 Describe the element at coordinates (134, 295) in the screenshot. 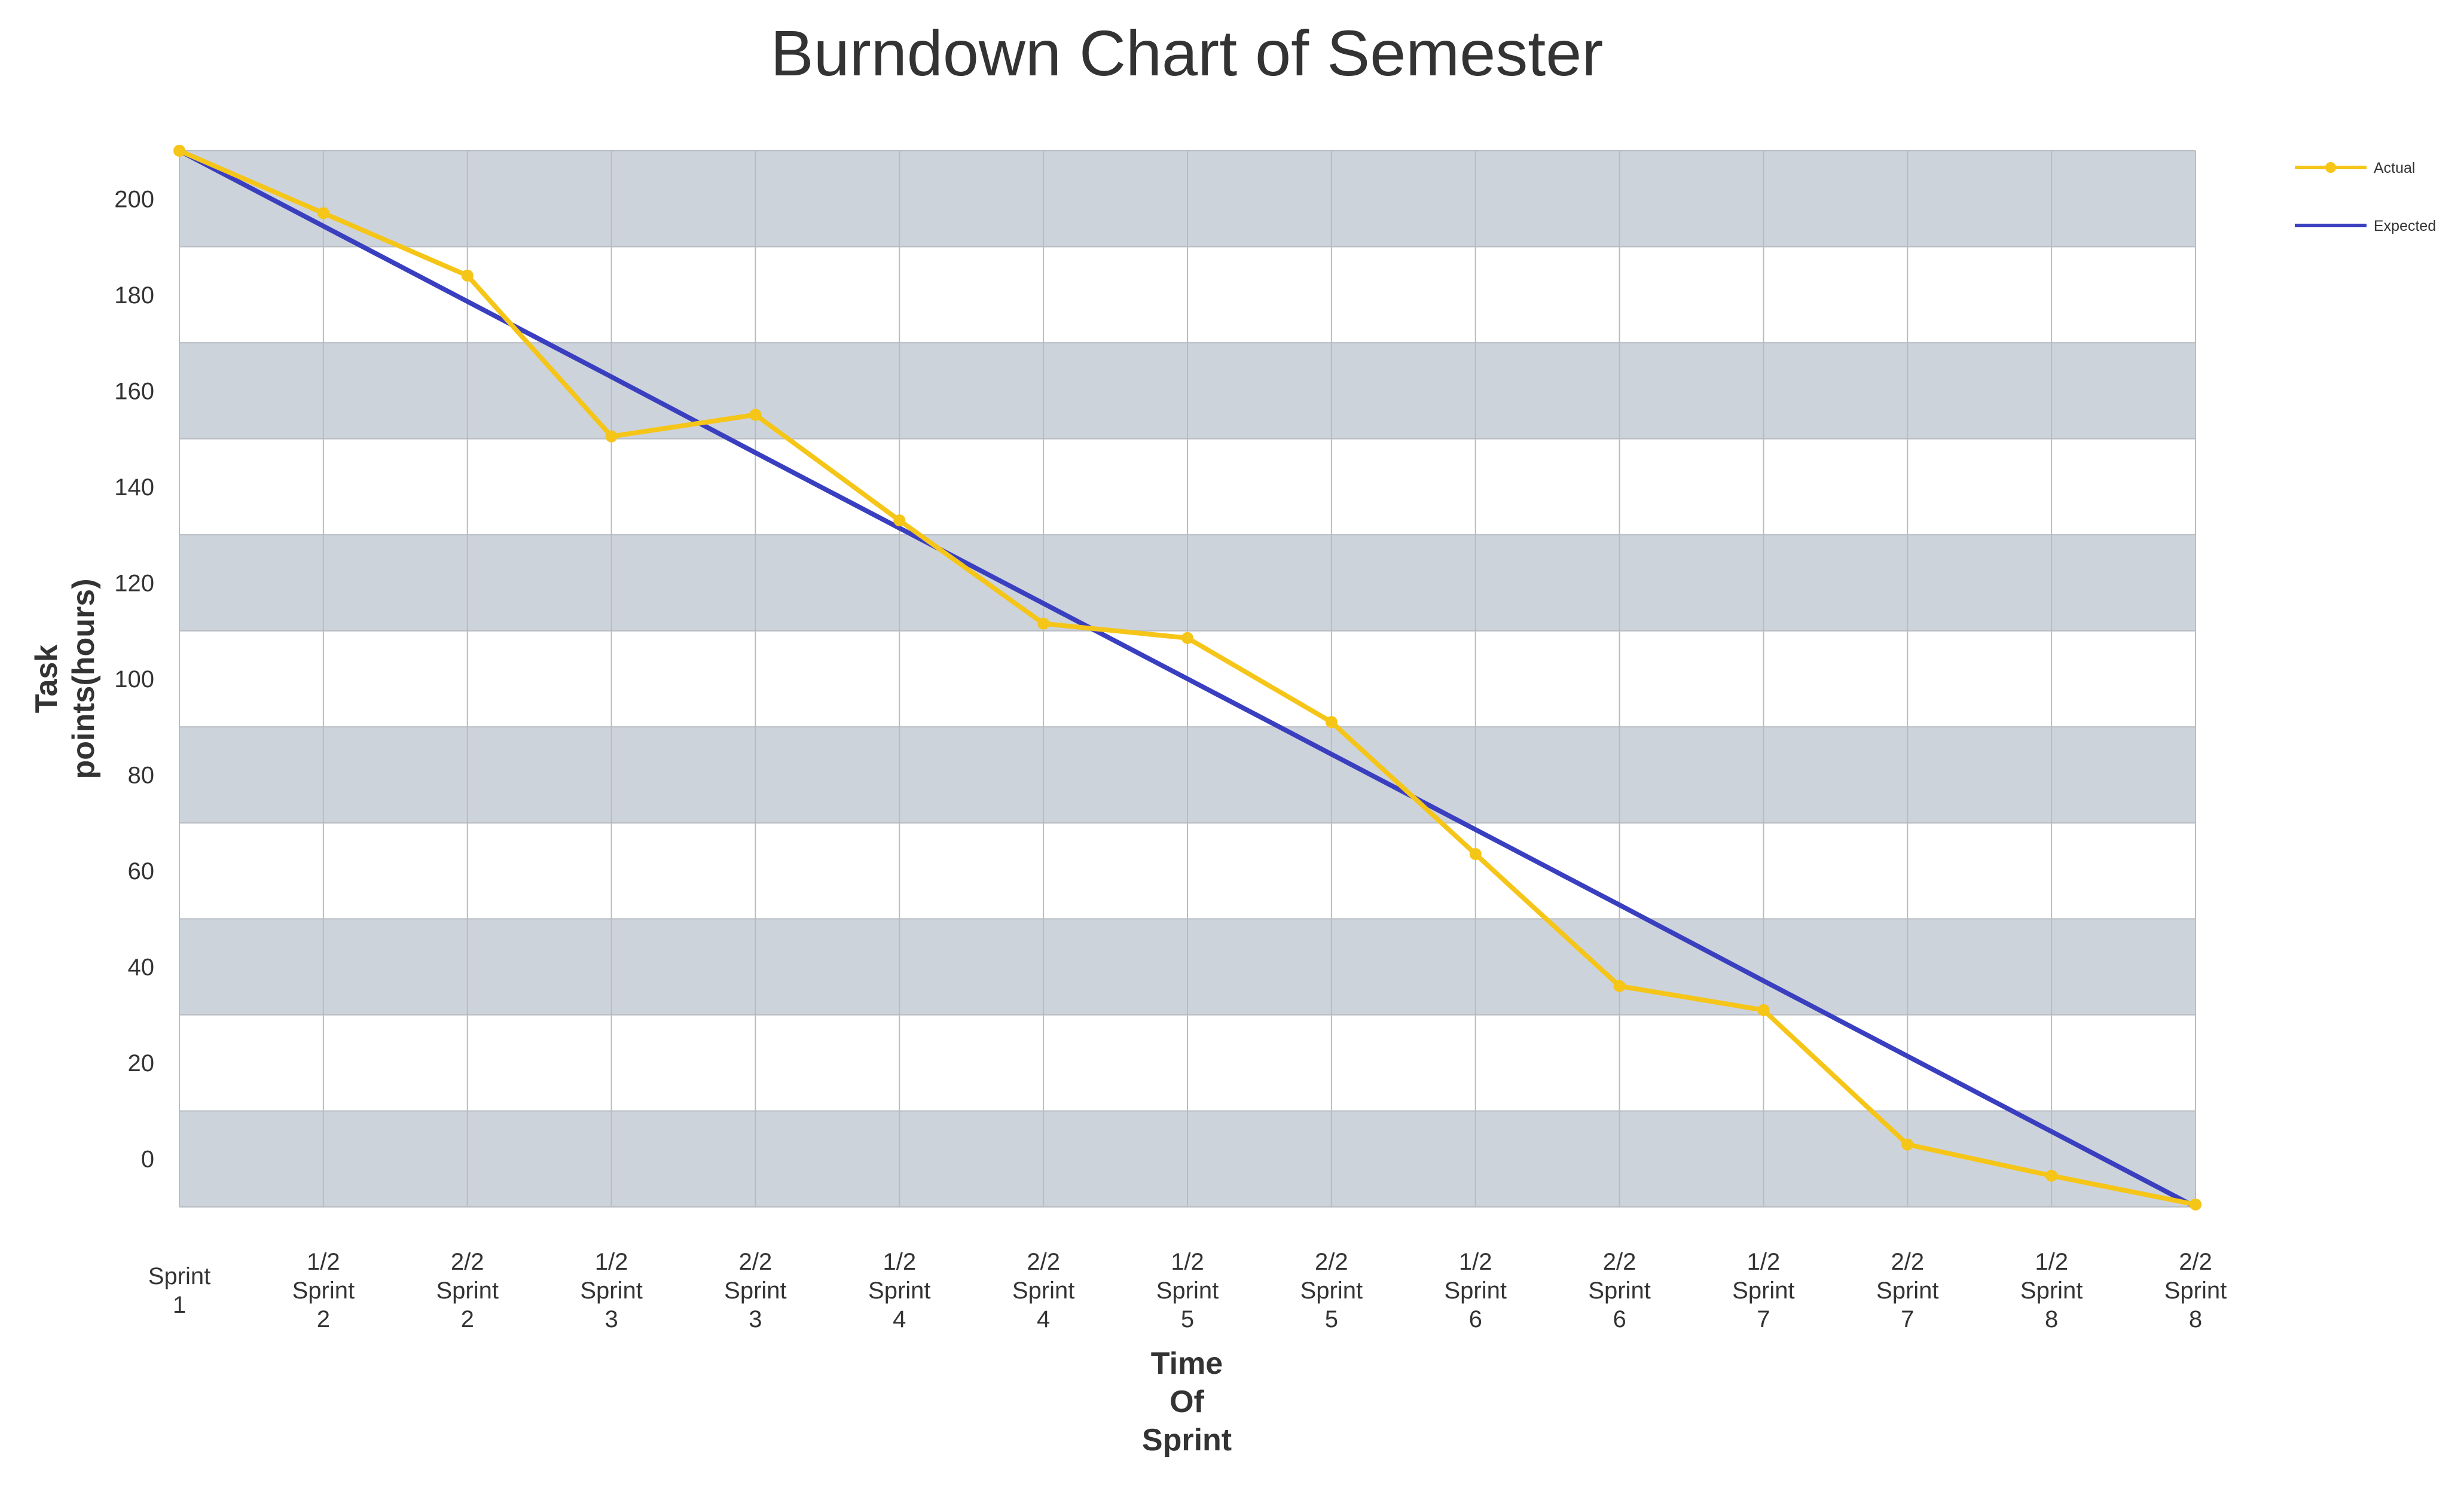

I see `y-tick-label: 180` at that location.